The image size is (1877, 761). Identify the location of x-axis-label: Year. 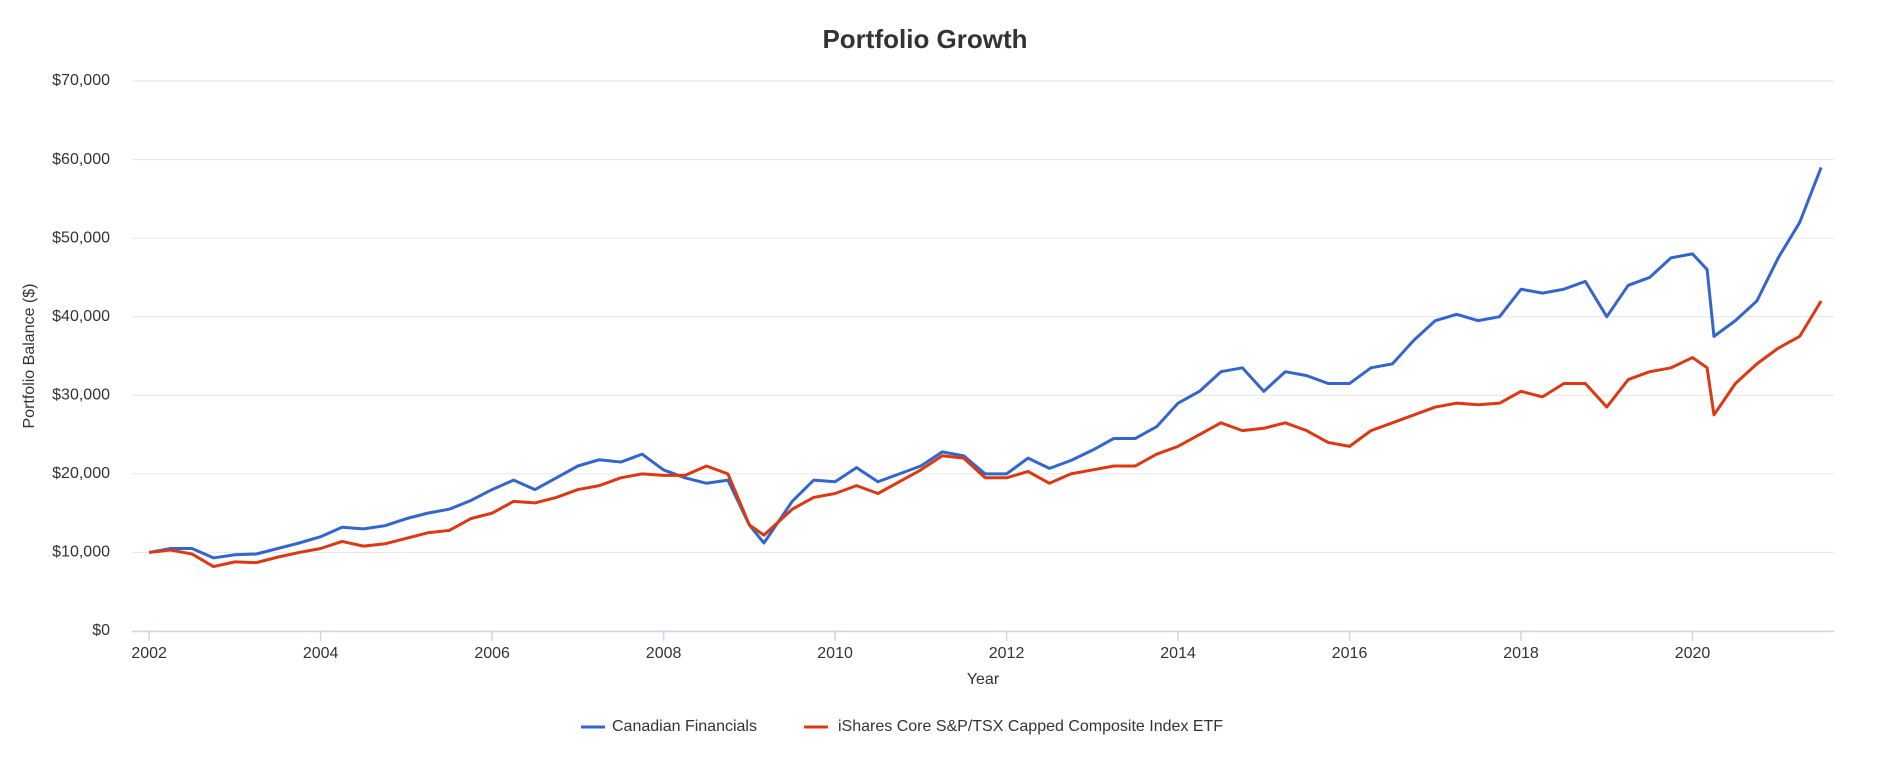
(983, 679).